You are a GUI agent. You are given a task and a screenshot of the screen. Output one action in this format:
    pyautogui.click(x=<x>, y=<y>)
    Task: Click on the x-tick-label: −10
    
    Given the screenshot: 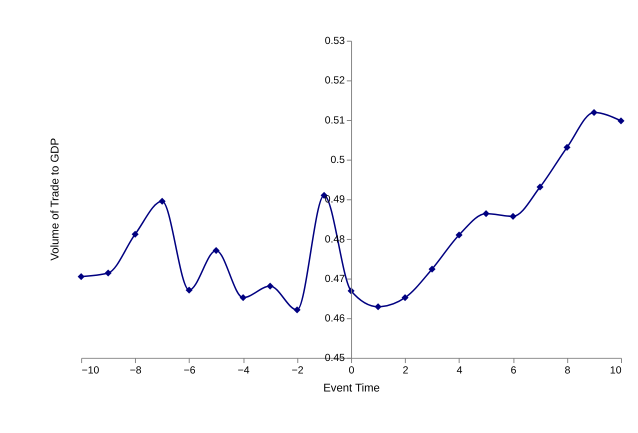 What is the action you would take?
    pyautogui.click(x=91, y=370)
    